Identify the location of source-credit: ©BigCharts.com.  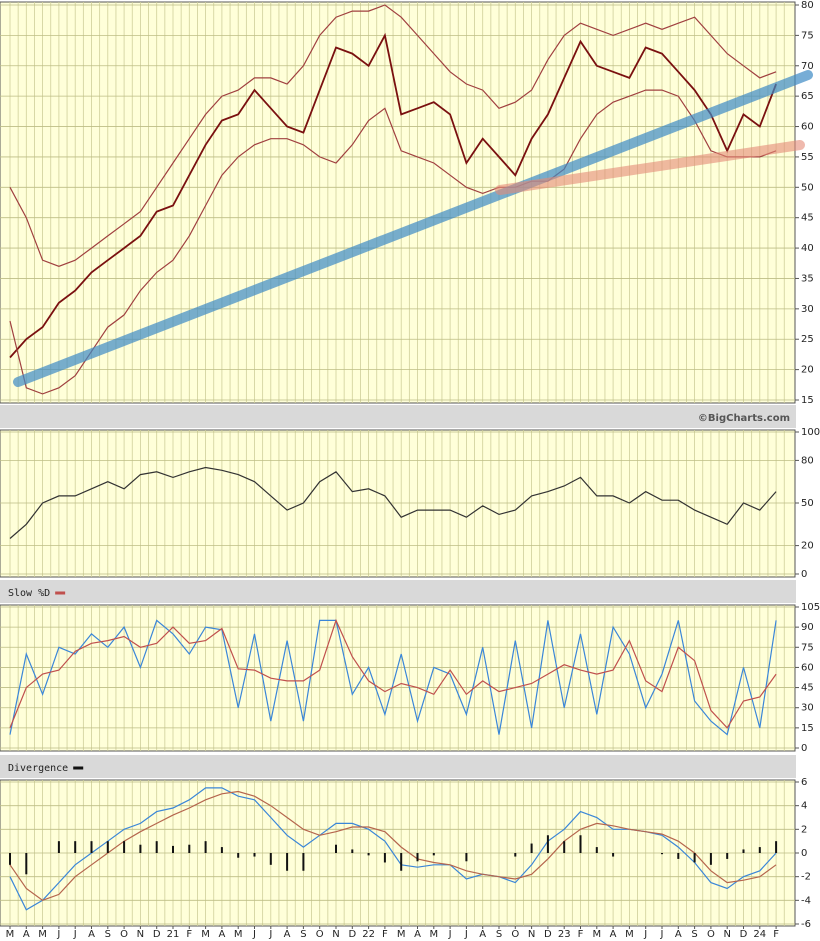
(744, 418).